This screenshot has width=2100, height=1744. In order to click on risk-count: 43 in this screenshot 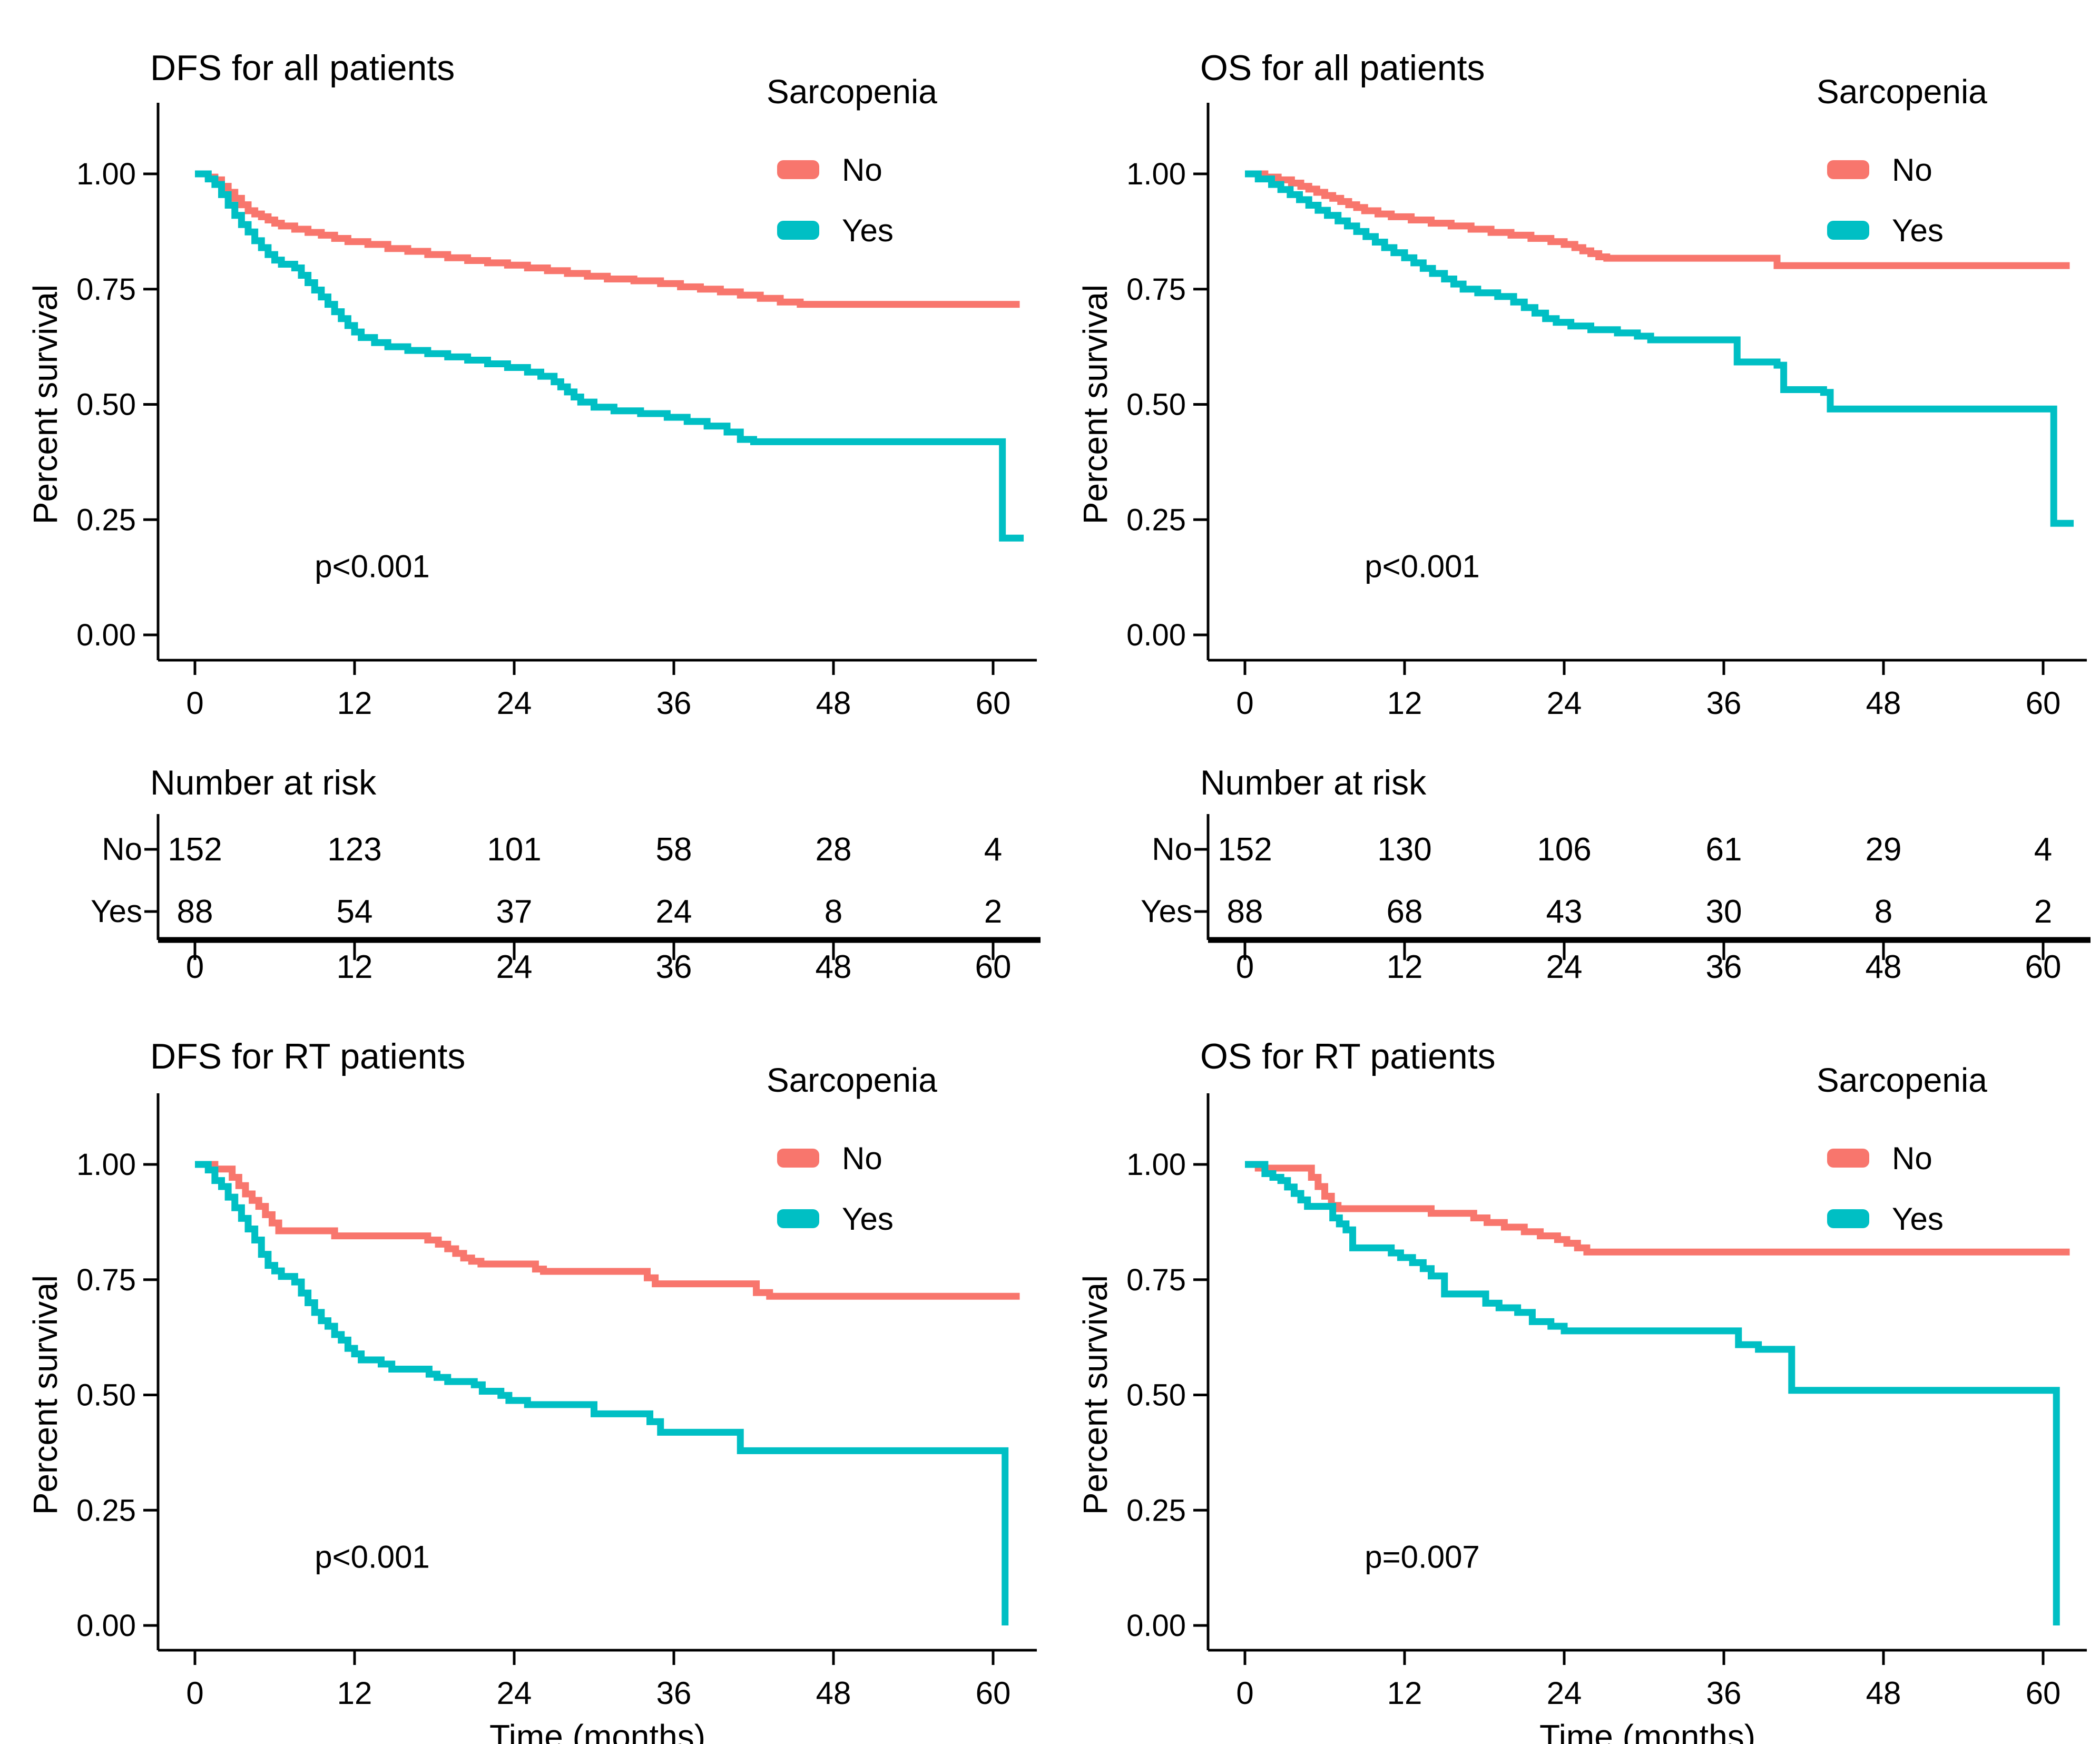, I will do `click(1564, 912)`.